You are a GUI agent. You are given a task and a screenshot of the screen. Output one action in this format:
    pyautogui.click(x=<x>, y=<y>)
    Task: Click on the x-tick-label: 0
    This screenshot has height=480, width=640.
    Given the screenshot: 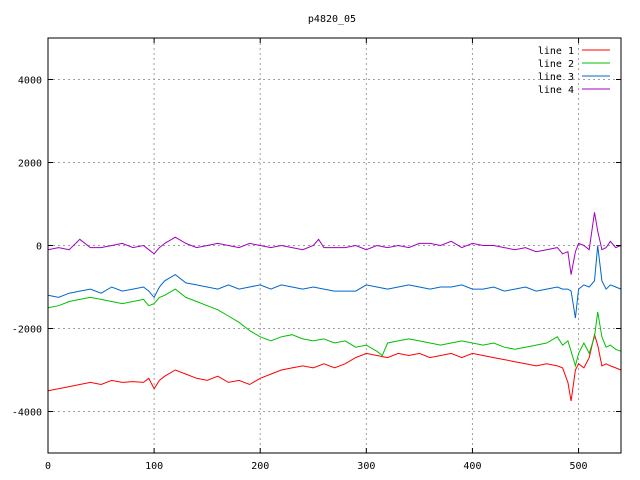 What is the action you would take?
    pyautogui.click(x=48, y=466)
    